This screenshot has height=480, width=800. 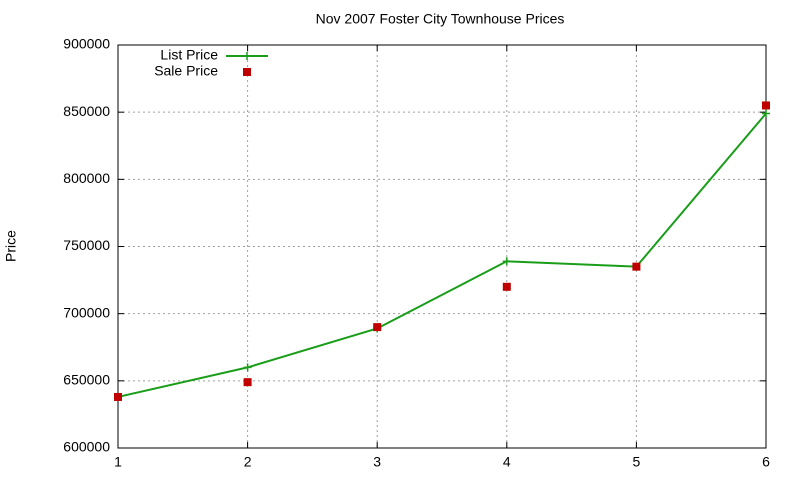 What do you see at coordinates (507, 462) in the screenshot?
I see `x-tick-label: 4` at bounding box center [507, 462].